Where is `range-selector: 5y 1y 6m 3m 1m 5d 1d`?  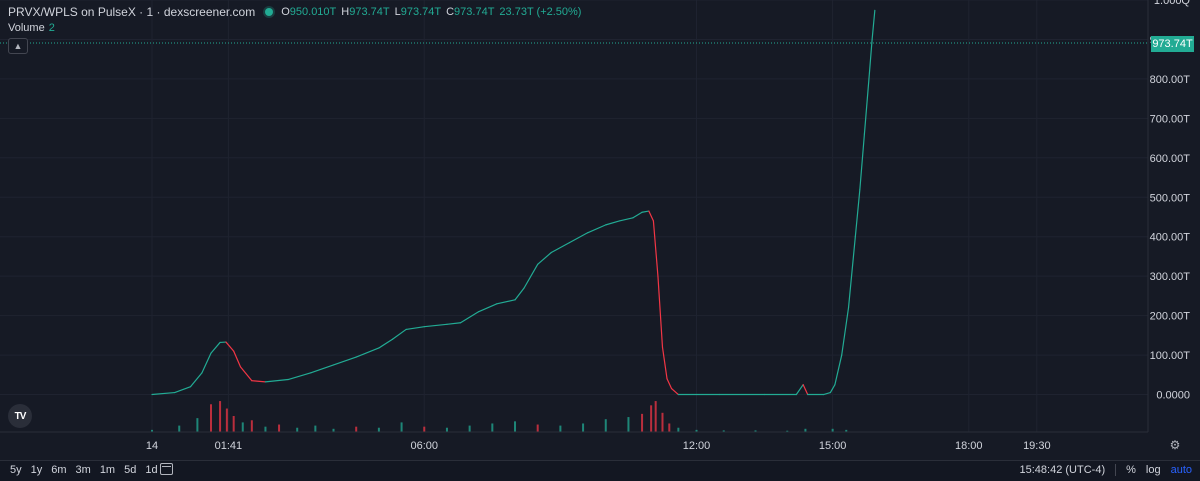
range-selector: 5y 1y 6m 3m 1m 5d 1d is located at coordinates (84, 470).